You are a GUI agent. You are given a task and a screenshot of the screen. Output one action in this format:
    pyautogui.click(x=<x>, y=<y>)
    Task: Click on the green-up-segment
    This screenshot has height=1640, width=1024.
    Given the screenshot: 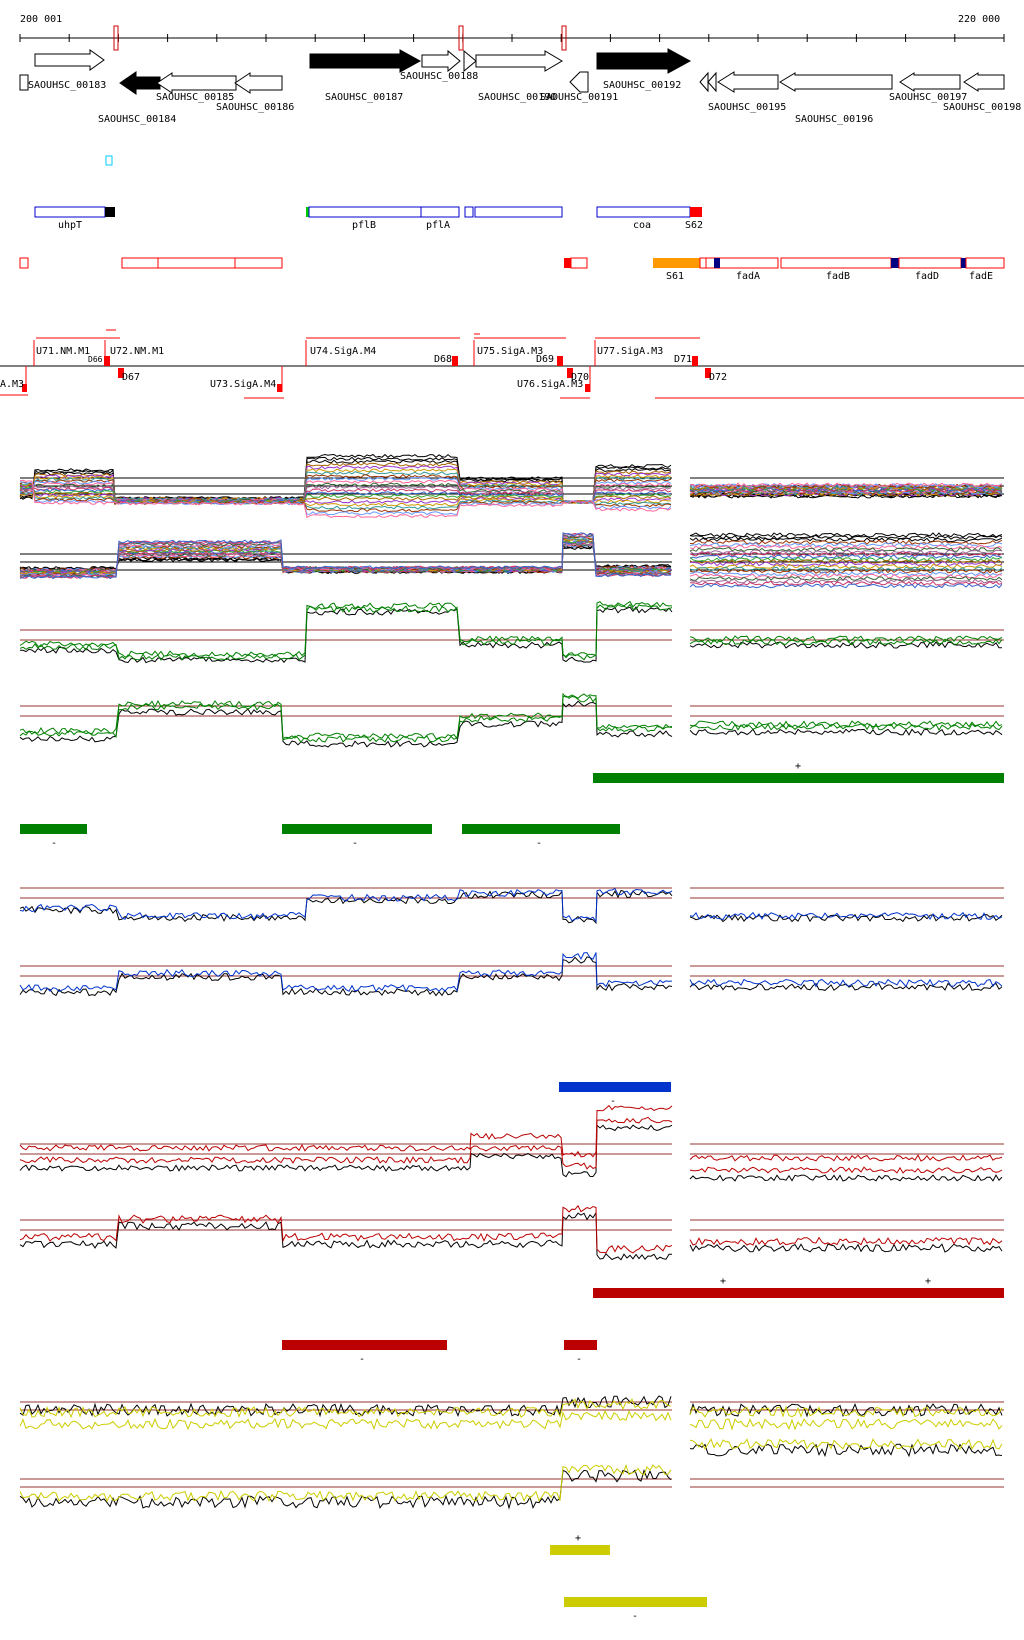 What is the action you would take?
    pyautogui.click(x=798, y=778)
    